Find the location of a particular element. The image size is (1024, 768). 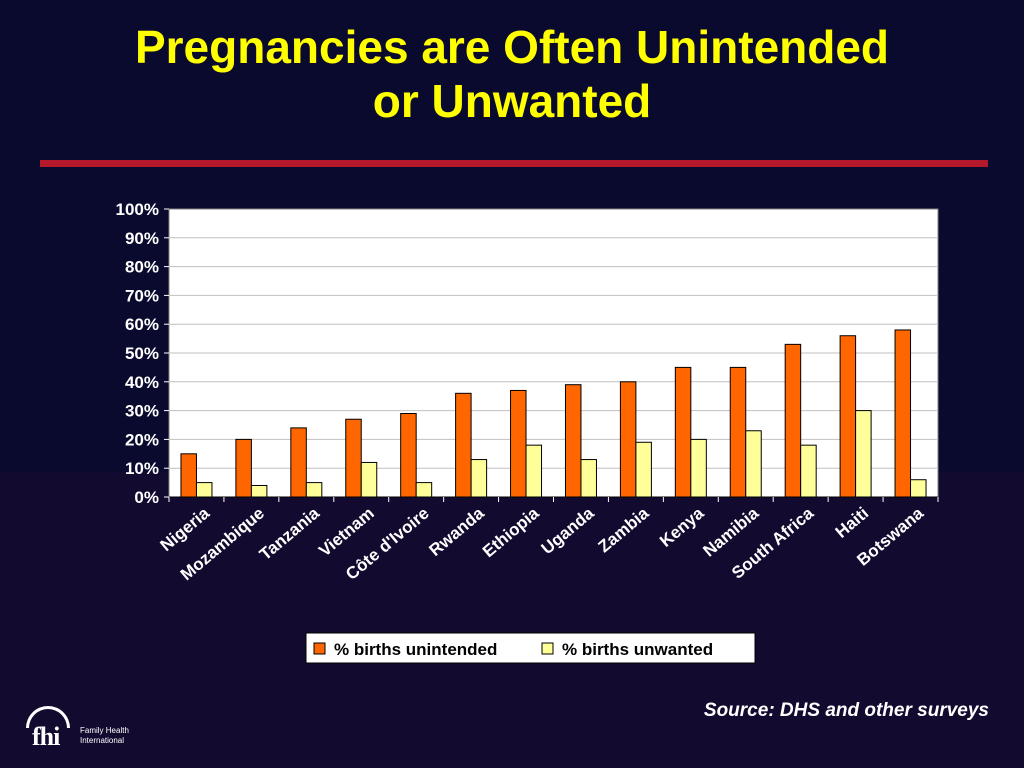

x-tick-label: Zambia is located at coordinates (624, 529).